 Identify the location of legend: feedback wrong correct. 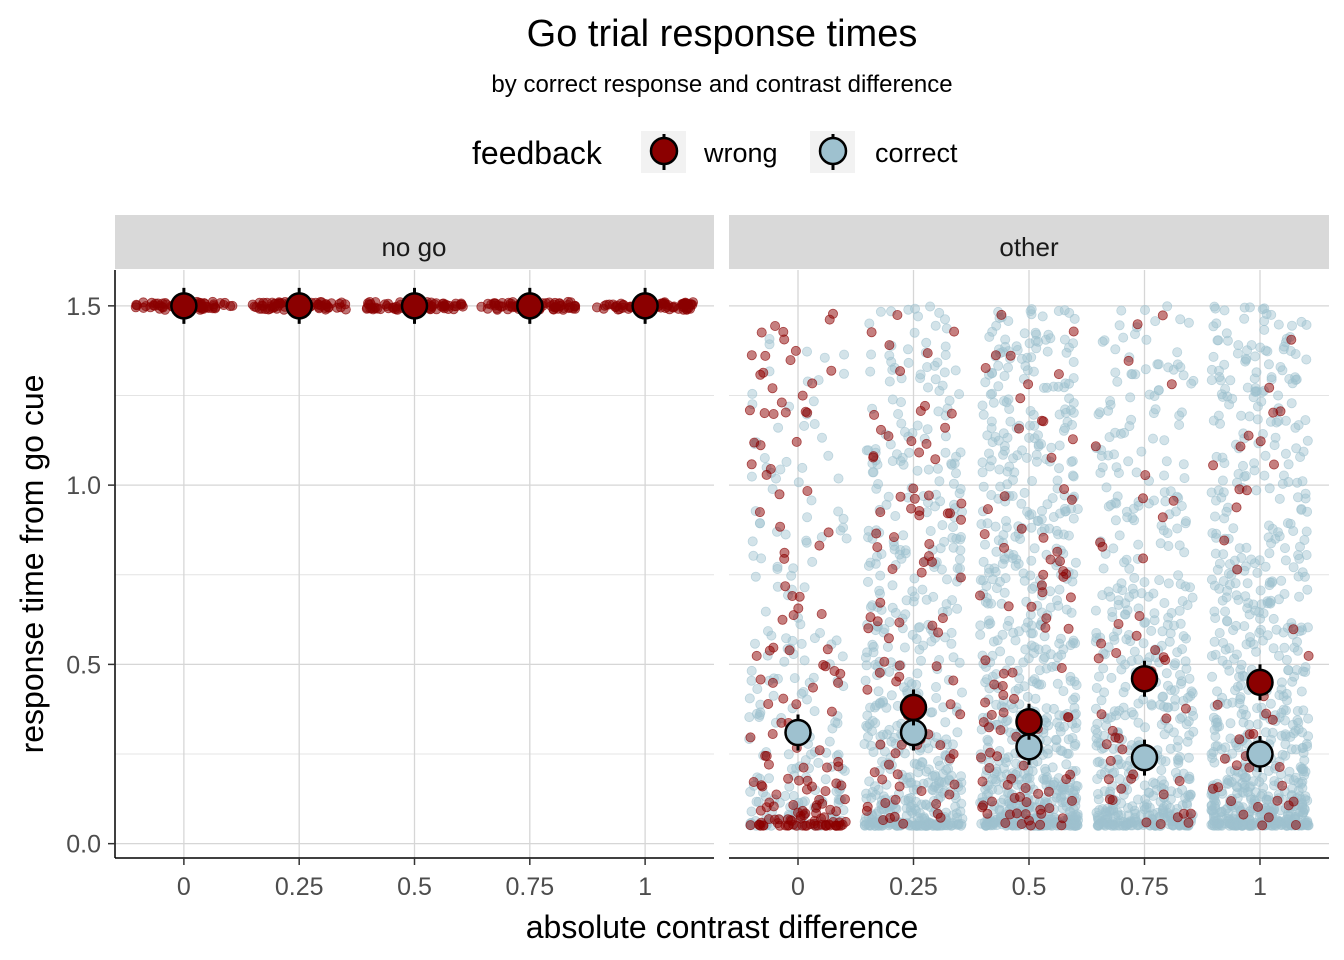
(715, 152).